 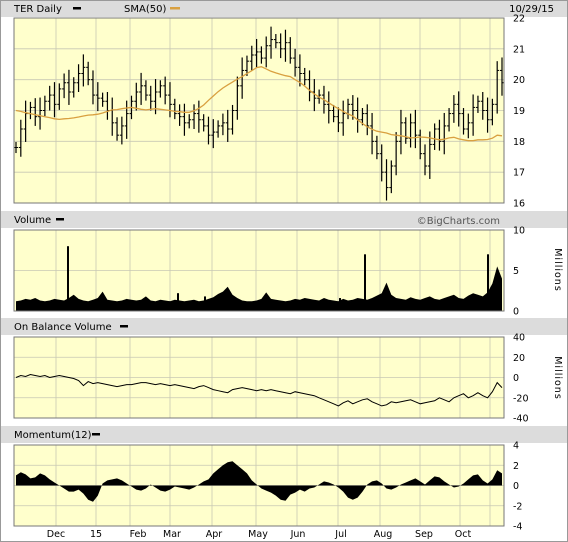 I want to click on obv-header-bar, so click(x=284, y=326).